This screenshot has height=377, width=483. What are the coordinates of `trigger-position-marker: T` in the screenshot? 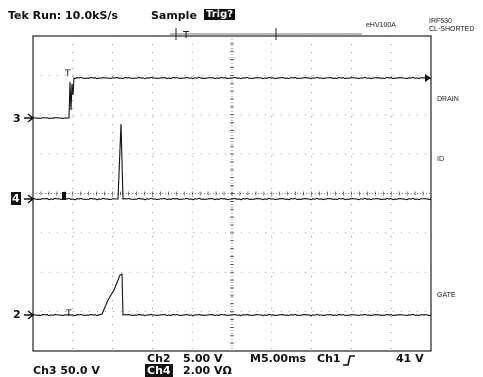 It's located at (186, 35).